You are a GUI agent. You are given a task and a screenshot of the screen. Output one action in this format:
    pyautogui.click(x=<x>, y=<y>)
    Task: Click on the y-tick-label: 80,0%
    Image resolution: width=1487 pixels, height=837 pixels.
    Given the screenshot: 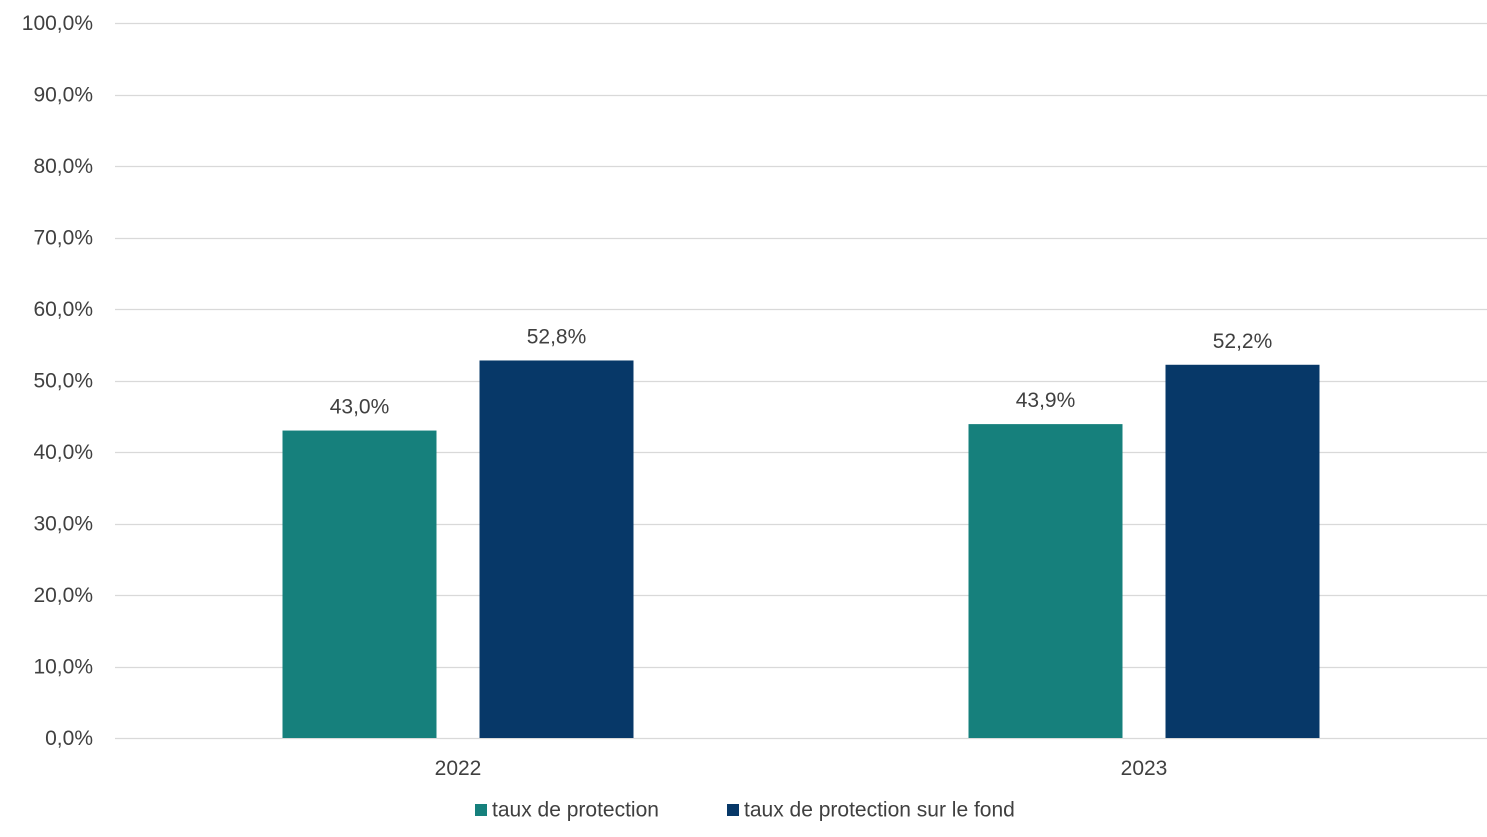 What is the action you would take?
    pyautogui.click(x=63, y=166)
    